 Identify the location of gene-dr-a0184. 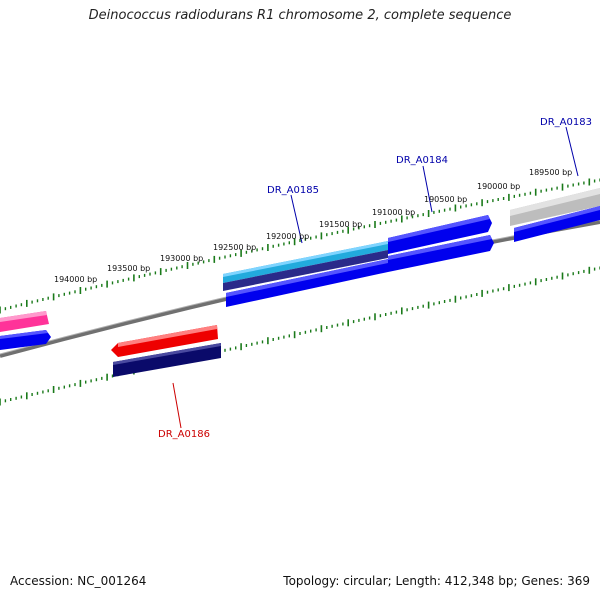
(440, 234).